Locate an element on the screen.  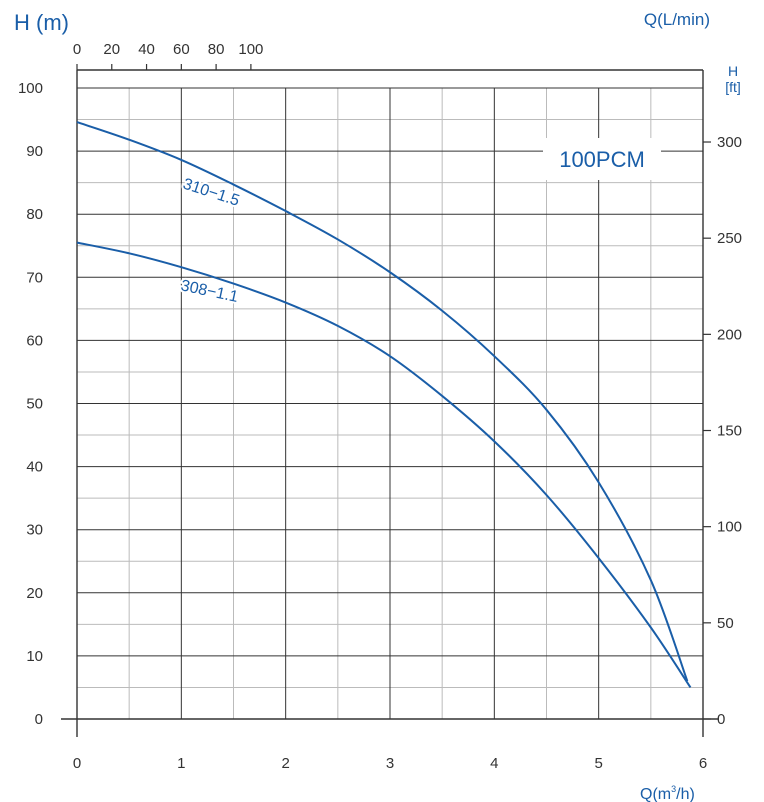
chart-title-box is located at coordinates (602, 159).